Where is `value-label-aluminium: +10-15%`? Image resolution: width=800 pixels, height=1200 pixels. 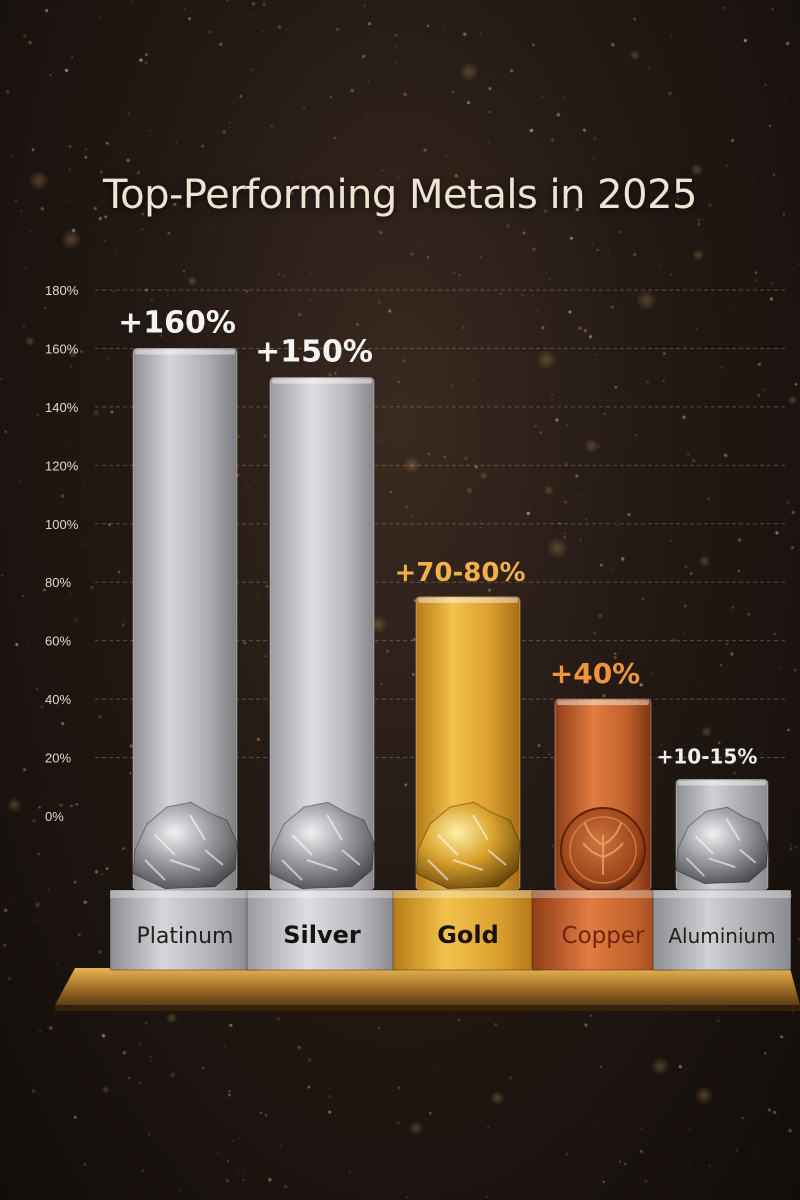
value-label-aluminium: +10-15% is located at coordinates (707, 756).